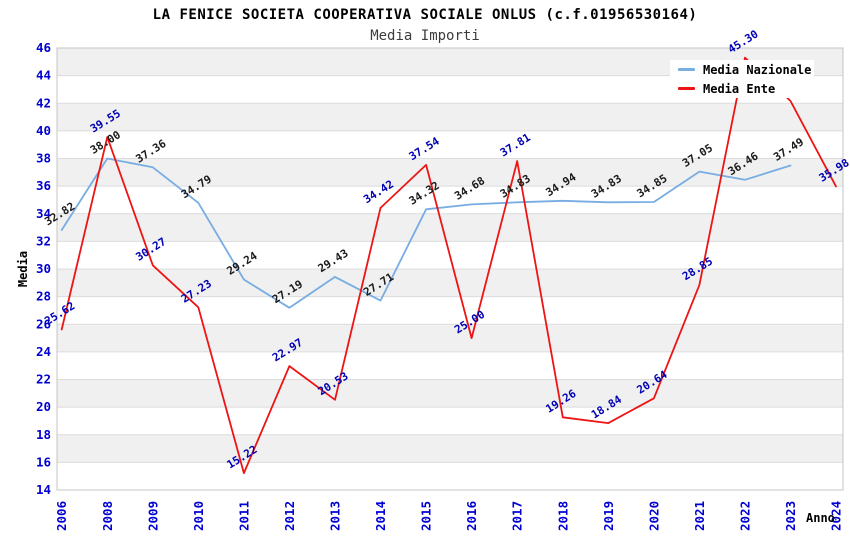 Image resolution: width=850 pixels, height=550 pixels. I want to click on legend-label-nazionale: Media Nazionale, so click(757, 69).